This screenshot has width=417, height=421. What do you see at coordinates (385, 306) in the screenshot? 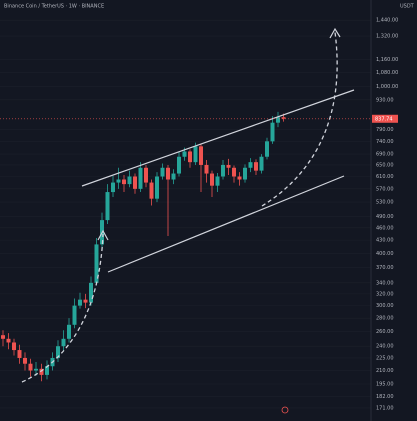
I see `y-tick-label: 300.00` at bounding box center [385, 306].